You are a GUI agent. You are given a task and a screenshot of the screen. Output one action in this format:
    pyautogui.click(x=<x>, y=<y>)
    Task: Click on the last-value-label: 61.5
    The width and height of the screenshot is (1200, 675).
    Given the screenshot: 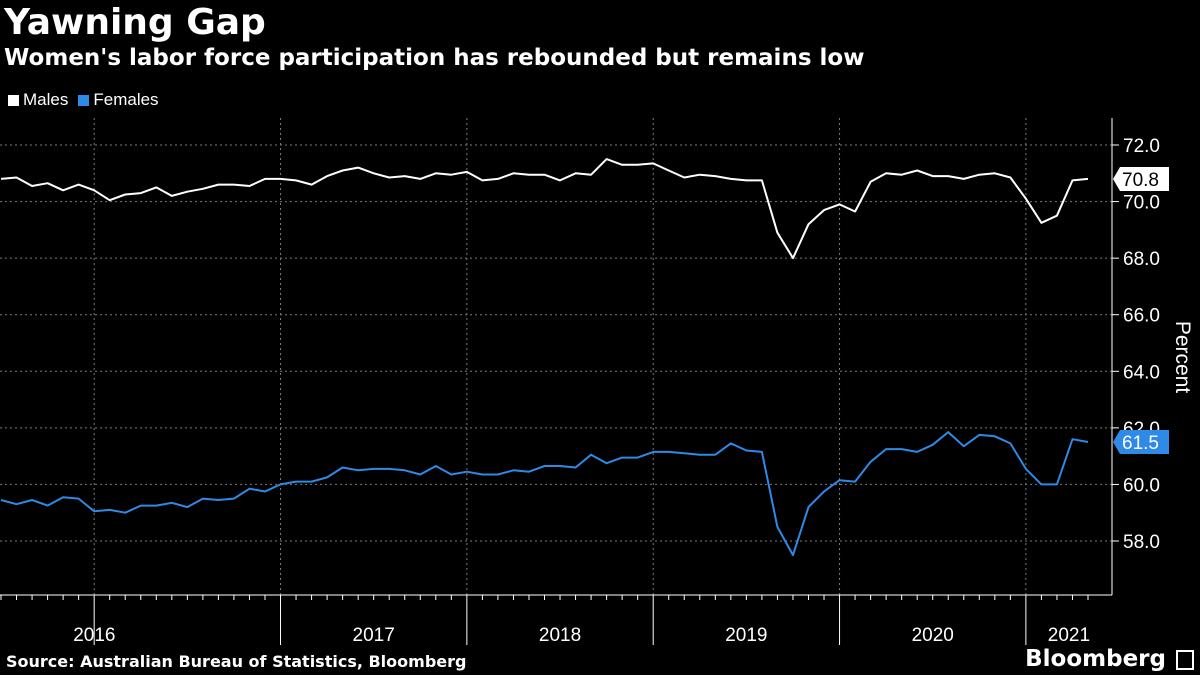 What is the action you would take?
    pyautogui.click(x=1140, y=443)
    